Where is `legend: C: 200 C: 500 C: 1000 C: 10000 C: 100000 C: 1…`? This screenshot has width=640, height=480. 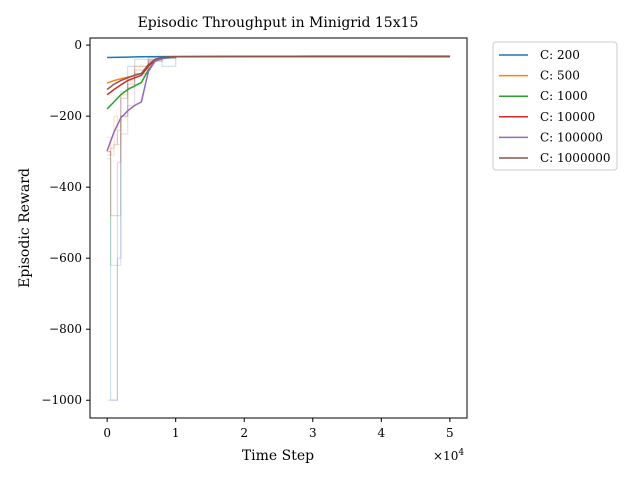
legend: C: 200 C: 500 C: 1000 C: 10000 C: 100000 C: 1… is located at coordinates (555, 106).